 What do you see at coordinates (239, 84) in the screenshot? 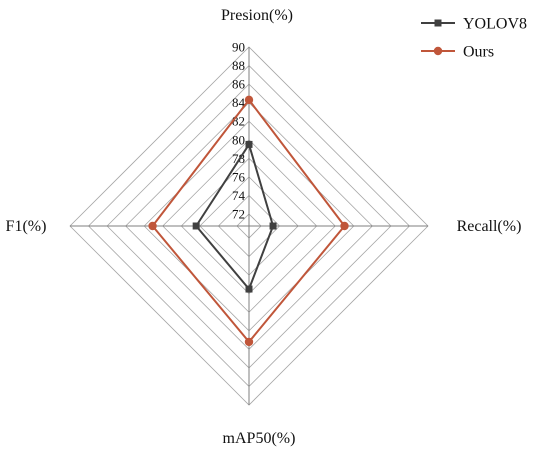
I see `tick-label-86: 86` at bounding box center [239, 84].